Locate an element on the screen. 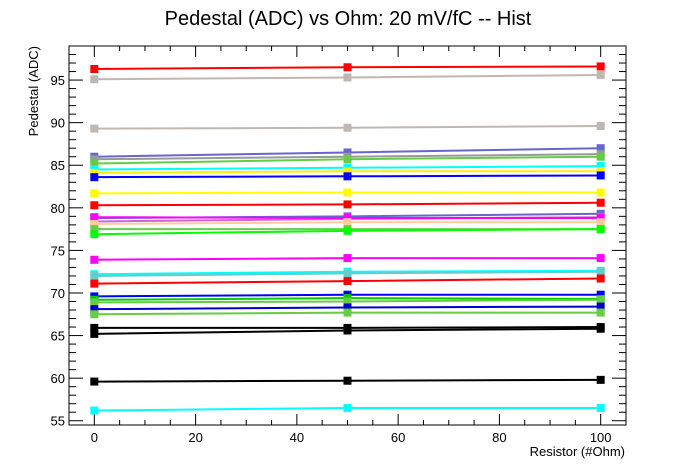  y-tick-label: 75 is located at coordinates (58, 250).